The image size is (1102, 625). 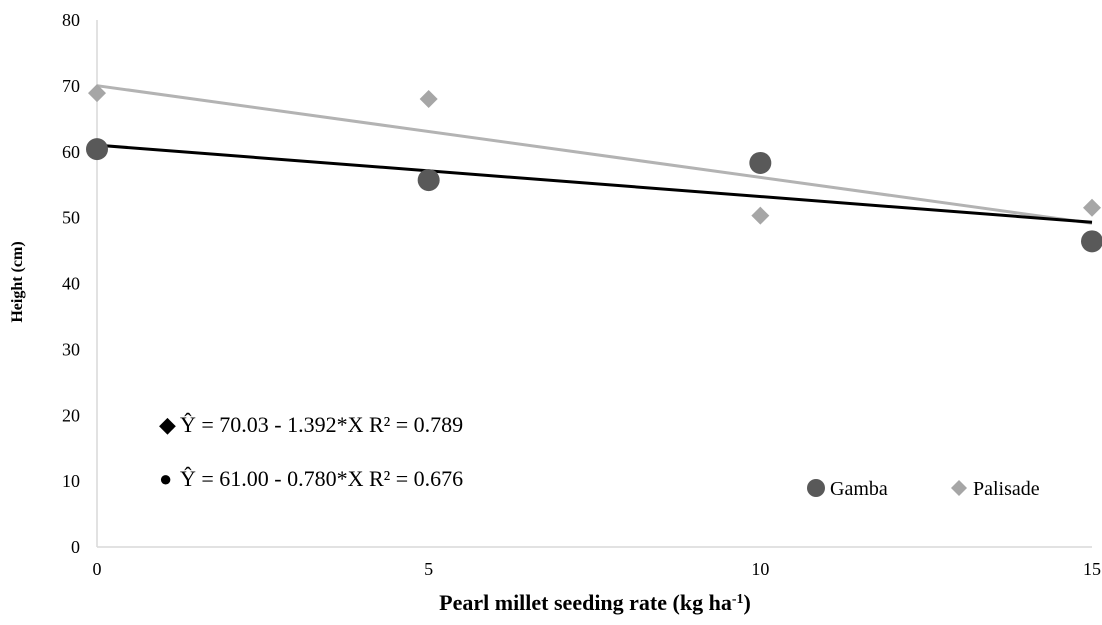 I want to click on y-tick-label: 10, so click(x=71, y=481).